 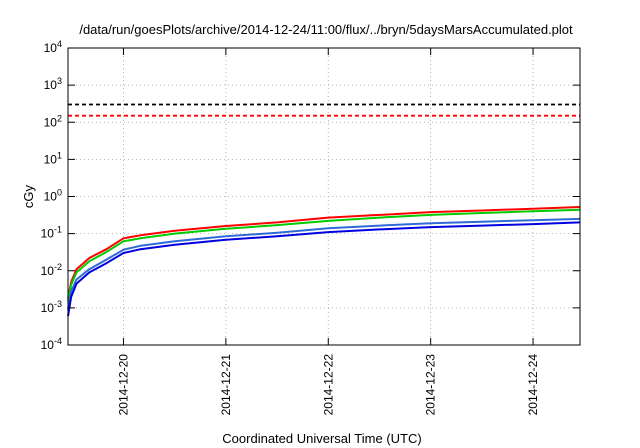 What do you see at coordinates (53, 47) in the screenshot?
I see `y-tick-label: 10⁴` at bounding box center [53, 47].